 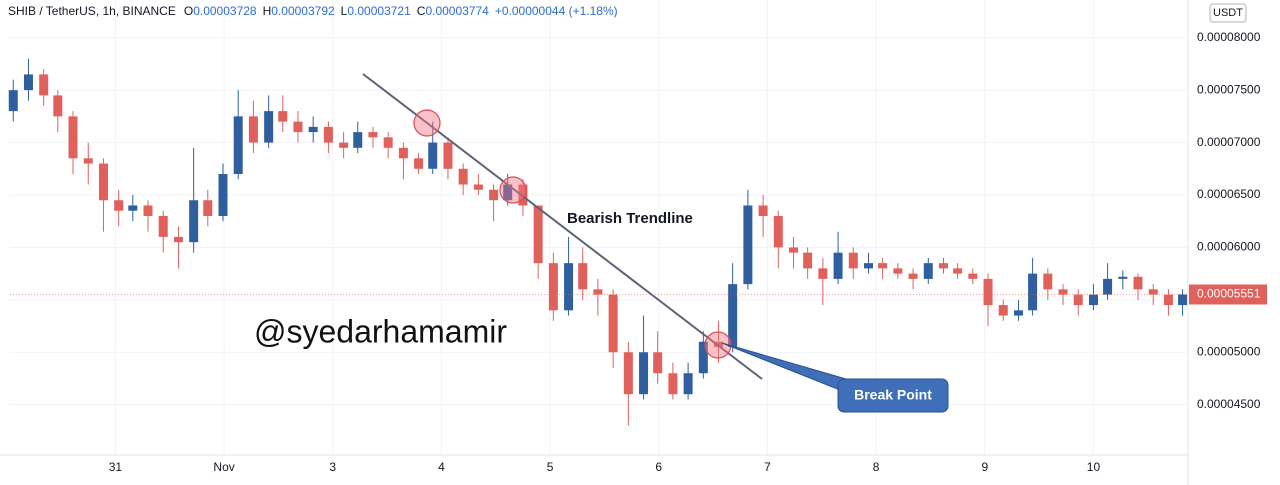 I want to click on x-tick-label: Nov, so click(x=223, y=467).